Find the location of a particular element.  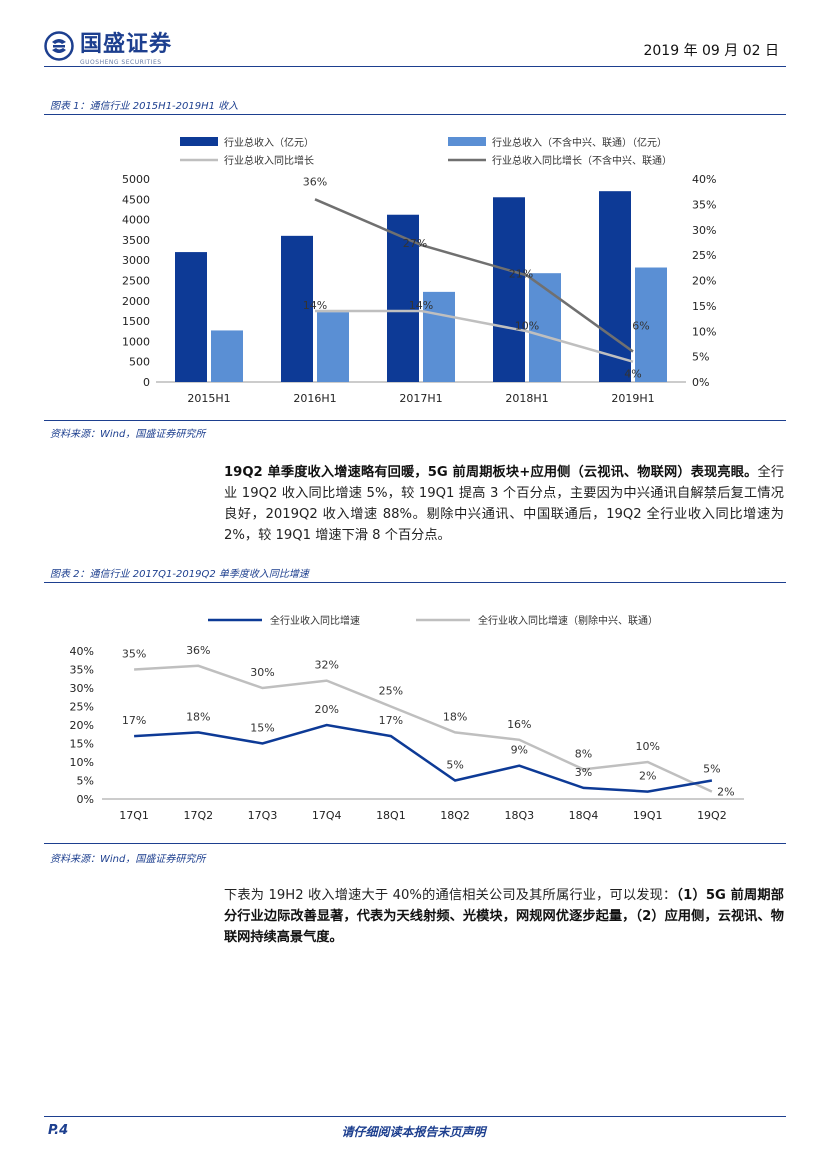

legend-label-0: 全行业收入同比增速 is located at coordinates (315, 620).